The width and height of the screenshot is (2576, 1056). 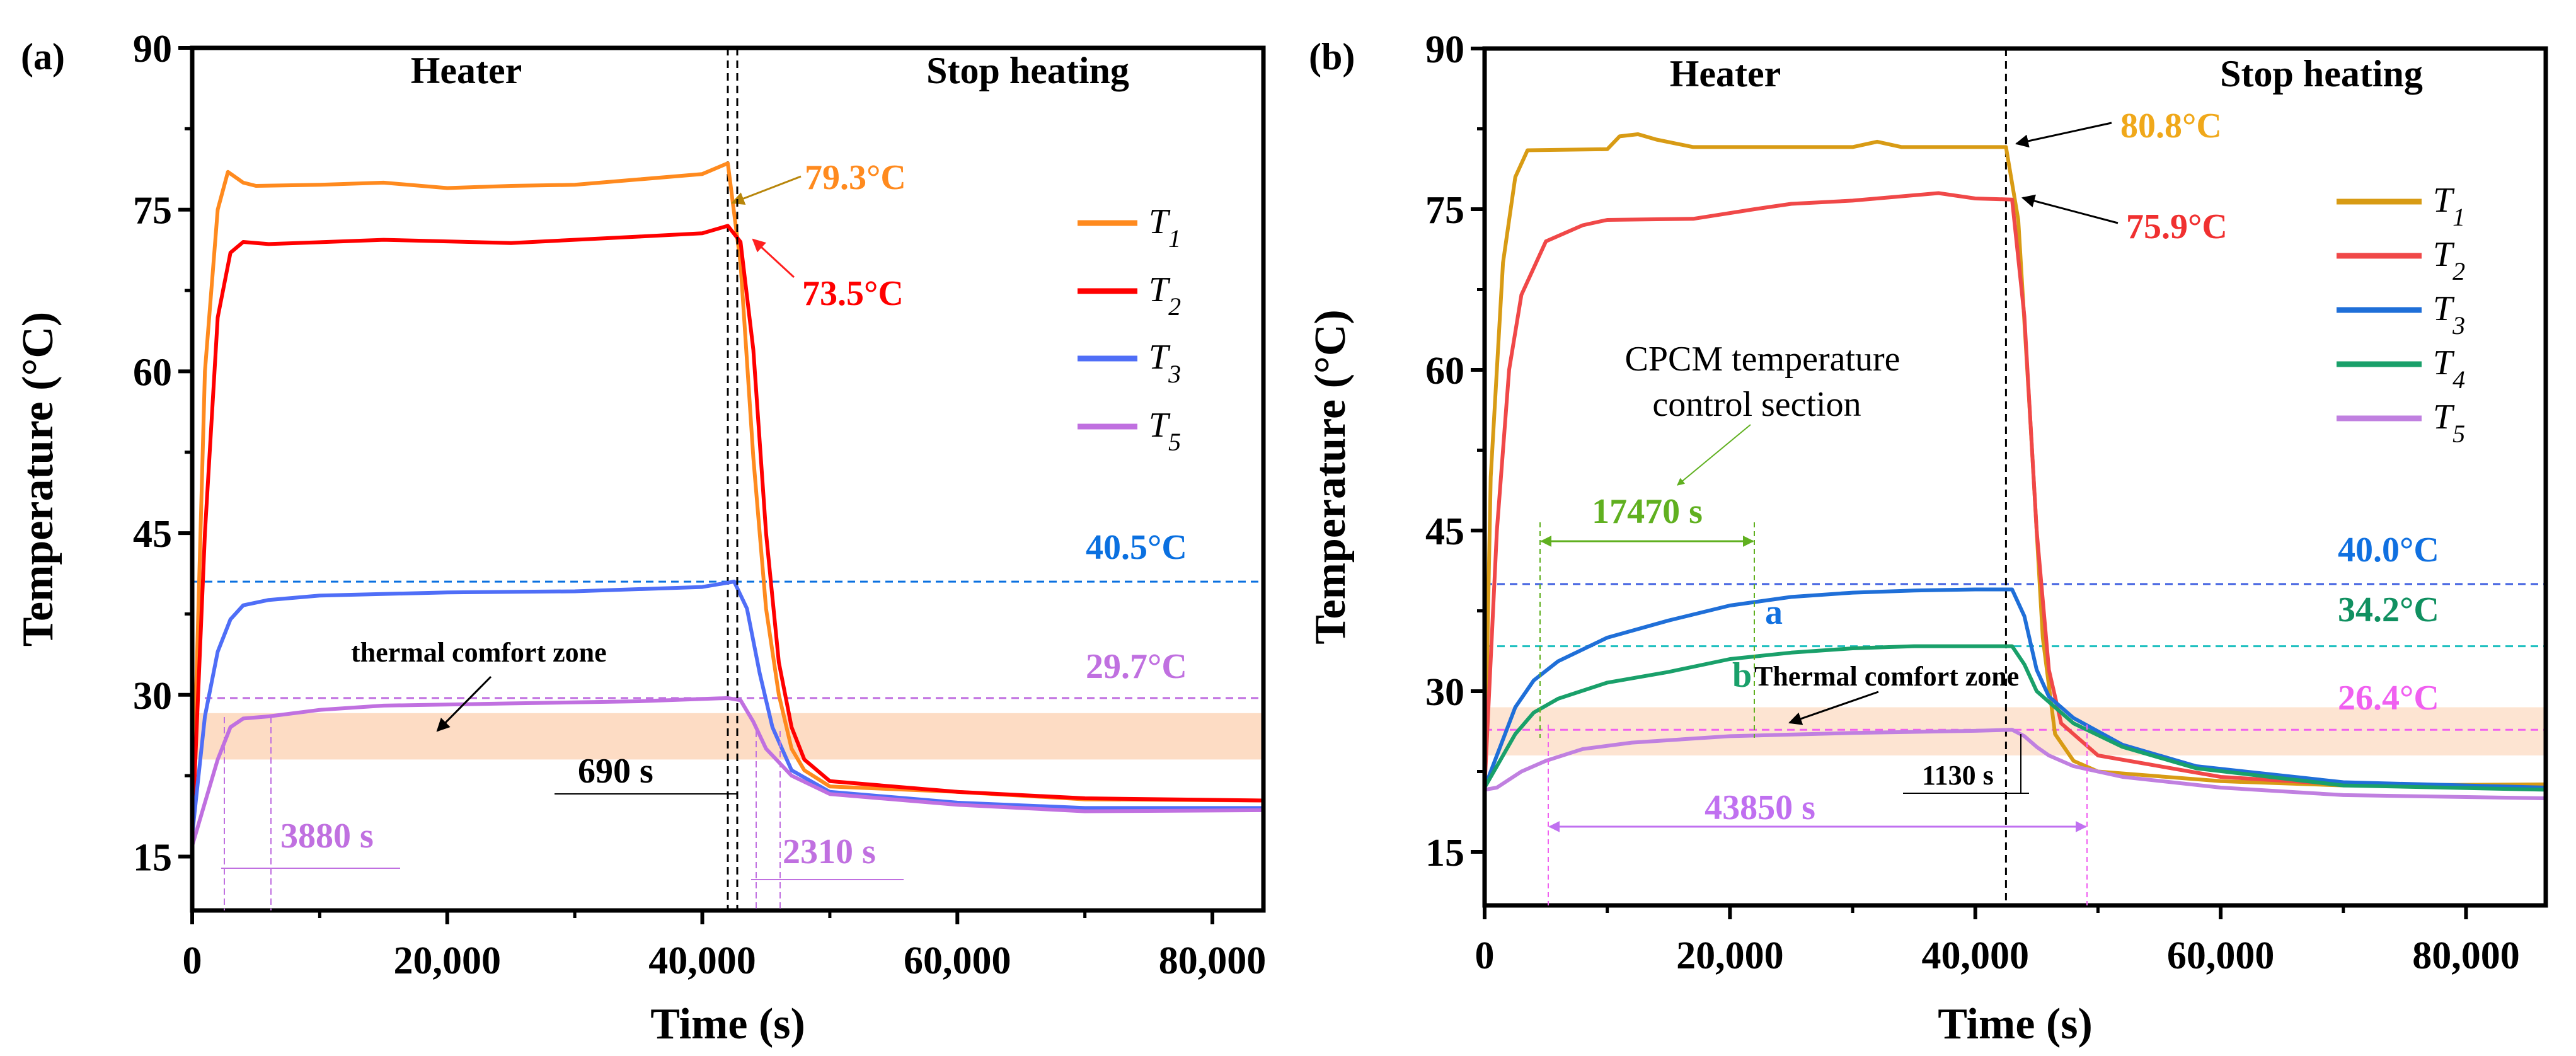 I want to click on cpcm-duration-label: 17470 s, so click(x=1647, y=511).